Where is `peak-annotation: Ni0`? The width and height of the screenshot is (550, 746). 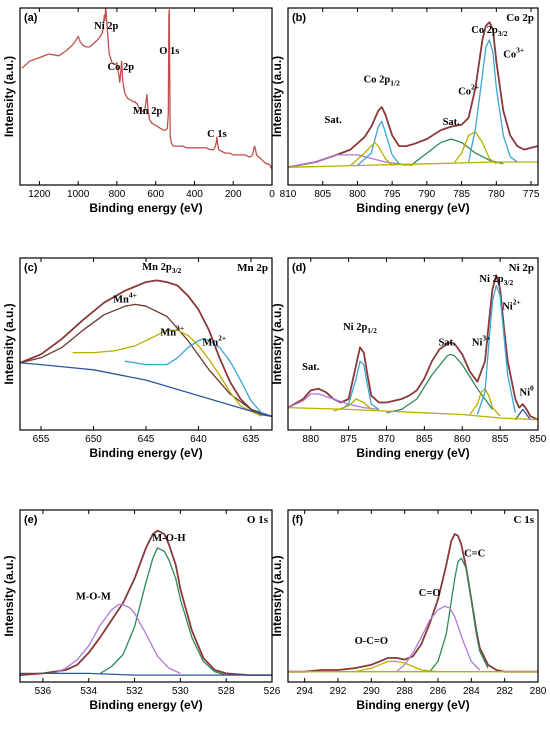 peak-annotation: Ni0 is located at coordinates (527, 391).